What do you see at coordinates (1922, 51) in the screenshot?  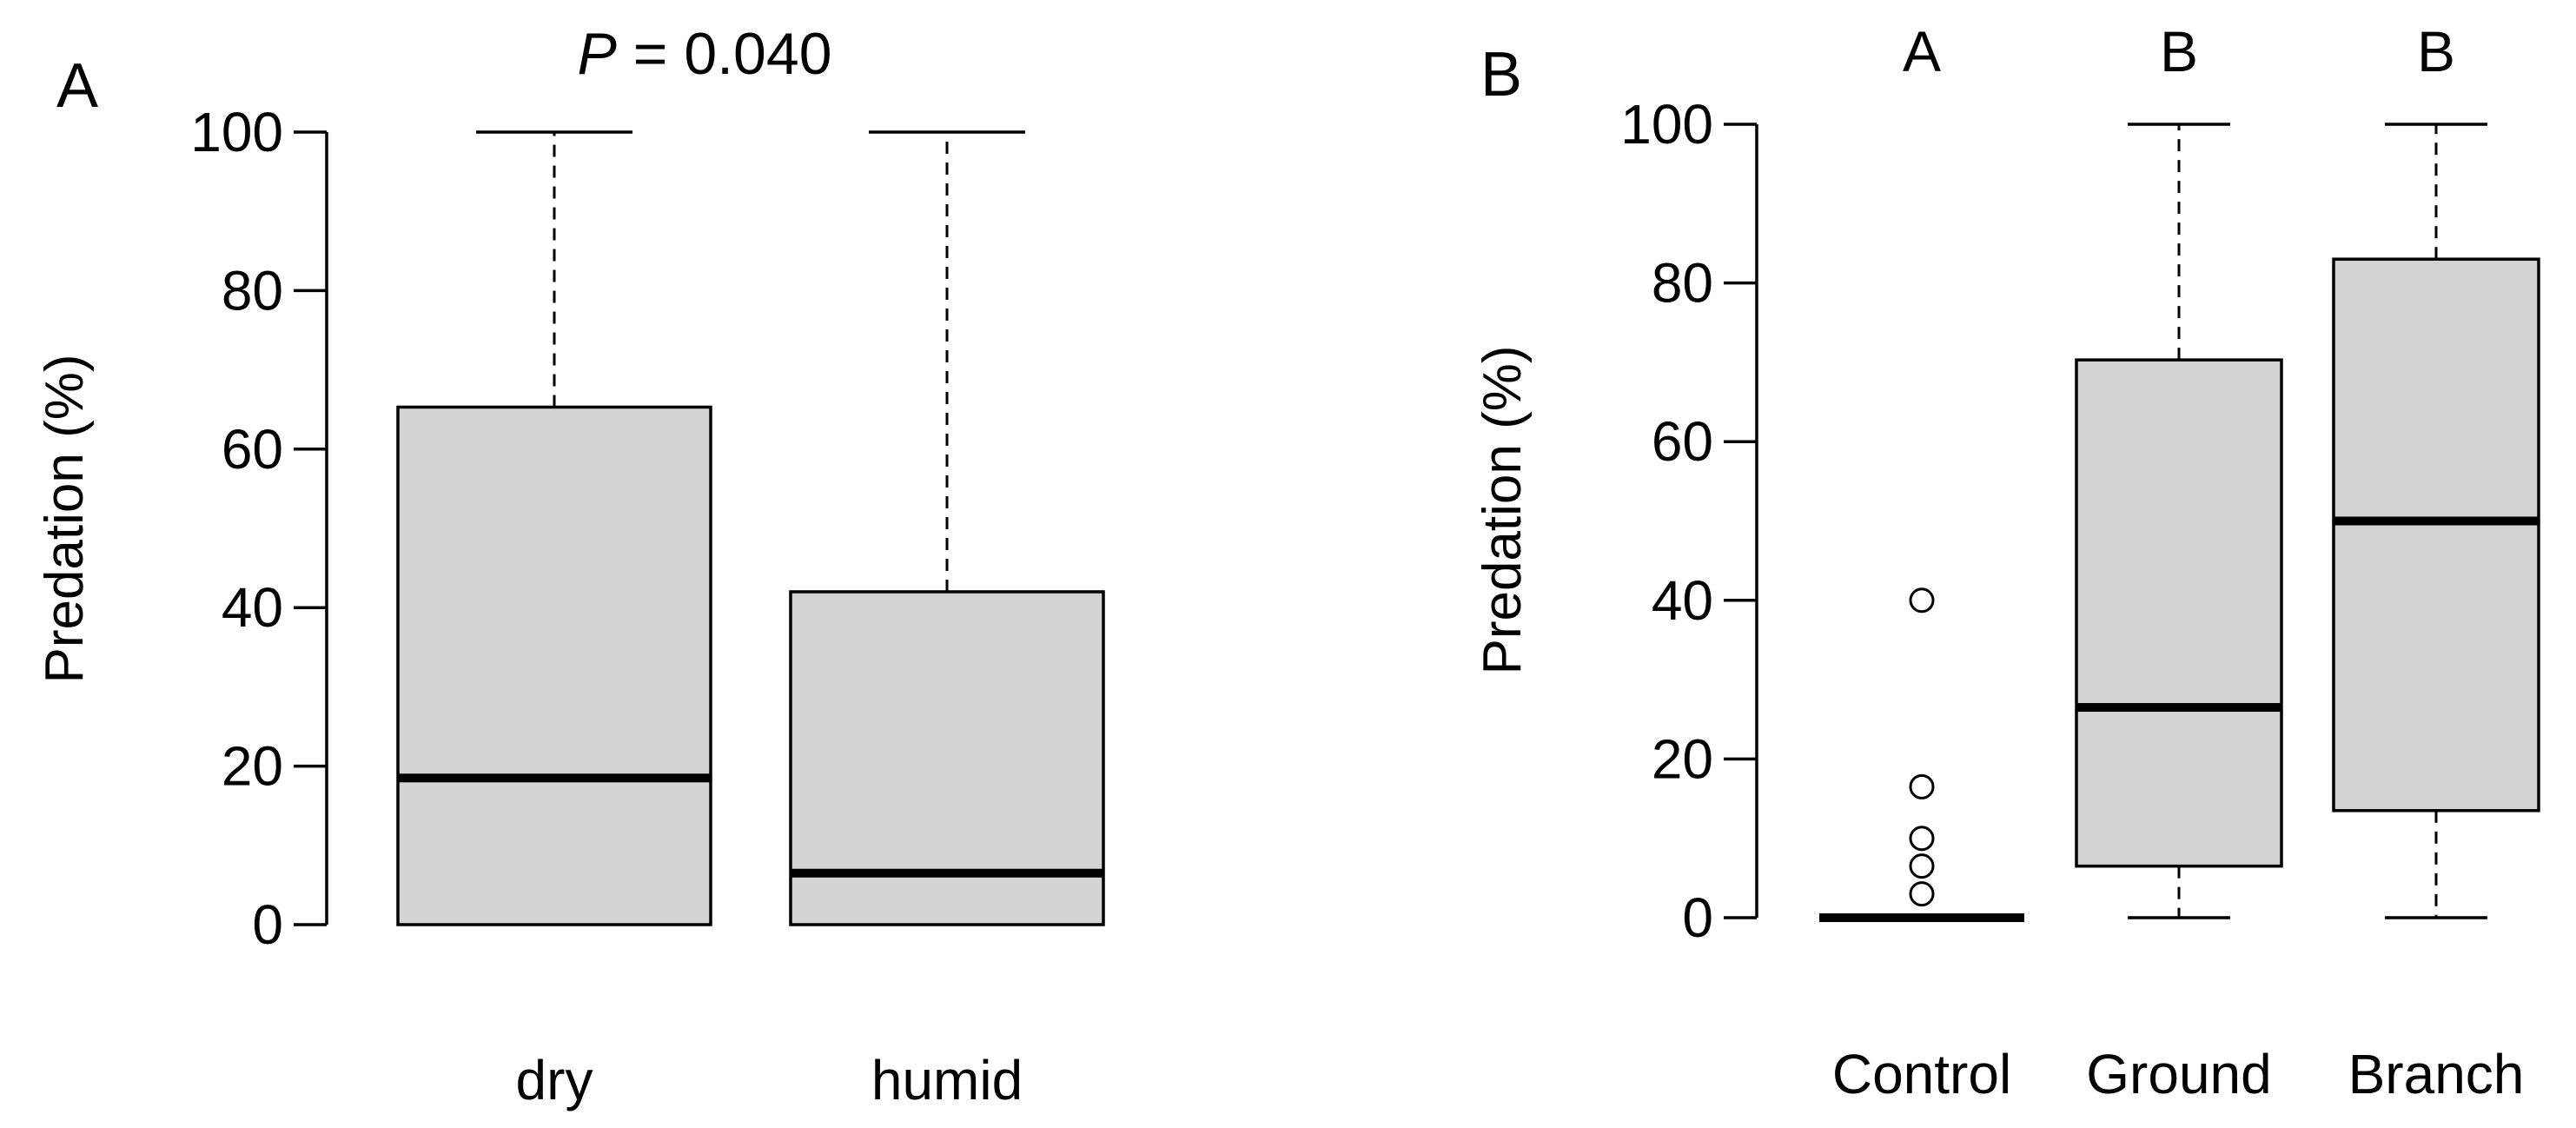 I see `group-letter: A` at bounding box center [1922, 51].